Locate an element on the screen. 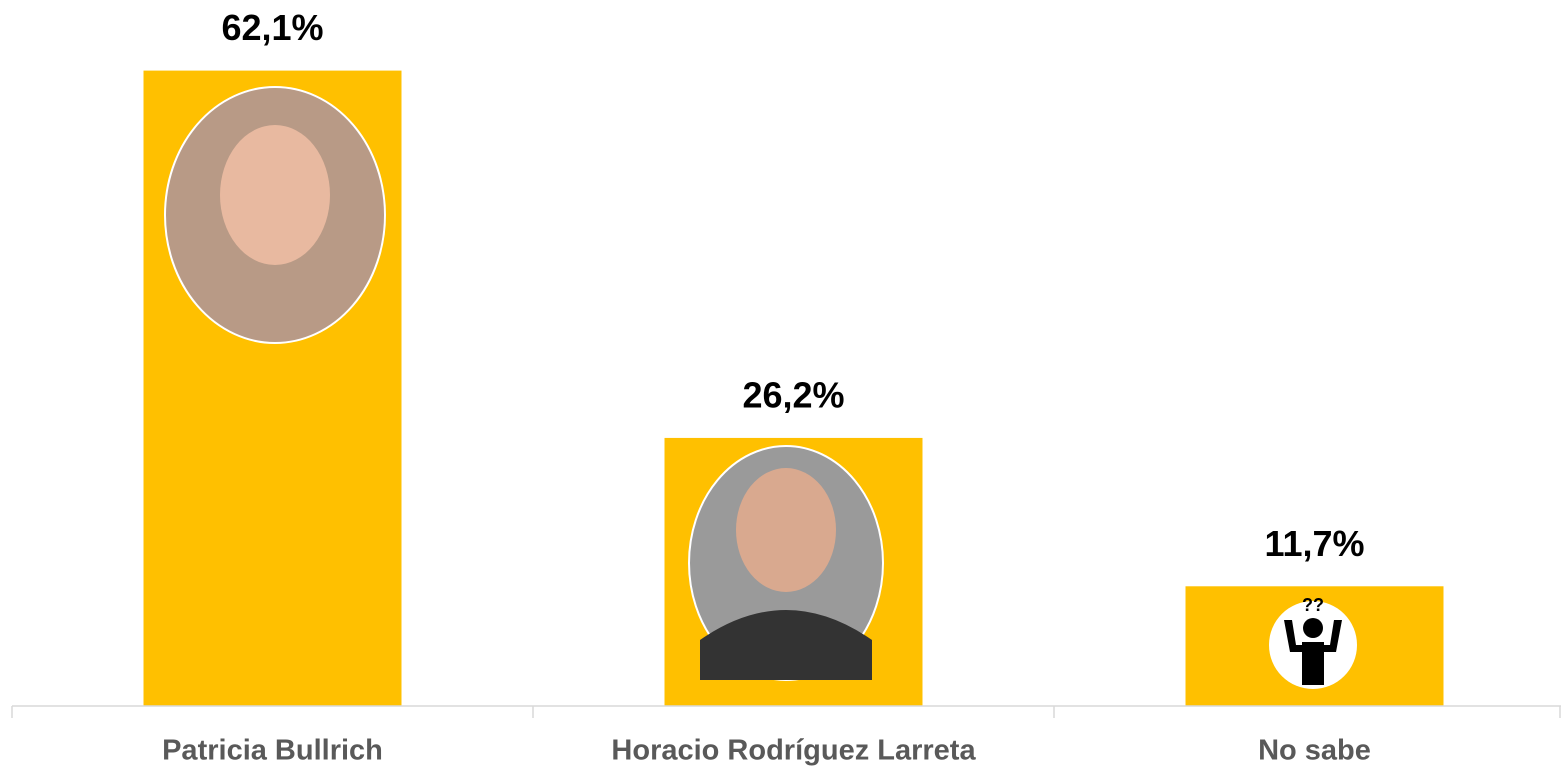  x-tick-label: No sabe is located at coordinates (1314, 751).